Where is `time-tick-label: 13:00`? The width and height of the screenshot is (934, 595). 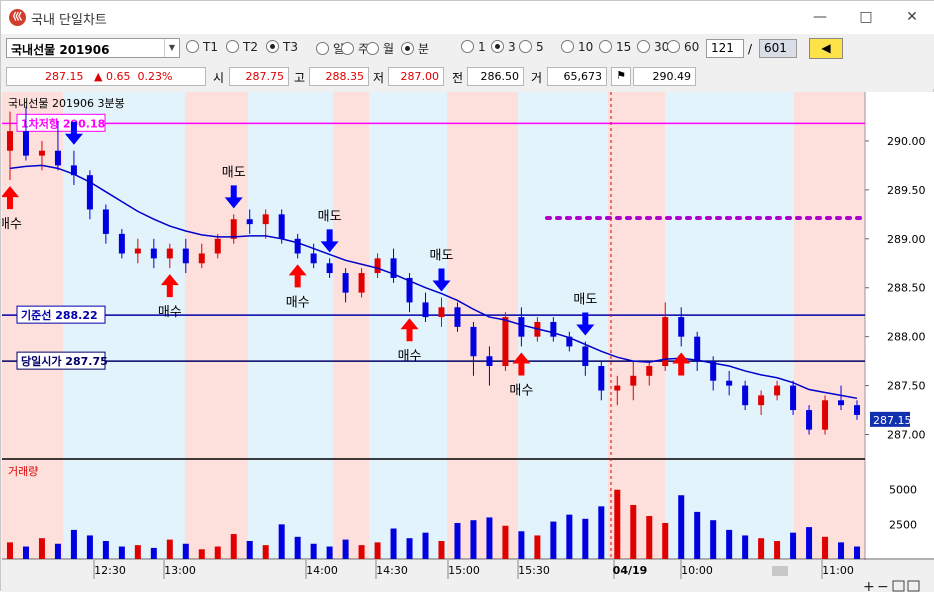
time-tick-label: 13:00 is located at coordinates (180, 570).